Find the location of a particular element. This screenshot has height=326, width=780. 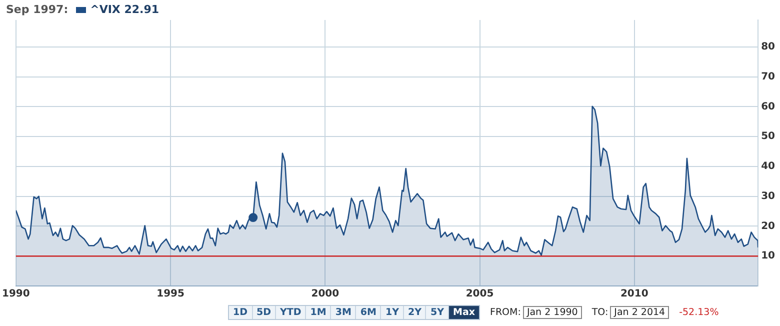

chart-title: Sep 1997: is located at coordinates (37, 9).